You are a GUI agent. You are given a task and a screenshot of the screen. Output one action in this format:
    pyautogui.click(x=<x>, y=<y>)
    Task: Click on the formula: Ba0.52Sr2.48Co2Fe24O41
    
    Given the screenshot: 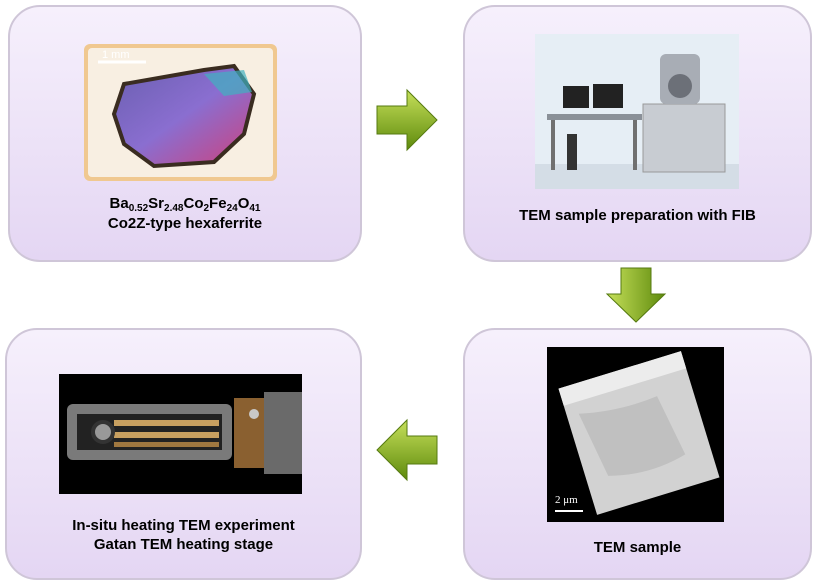 What is the action you would take?
    pyautogui.click(x=185, y=206)
    